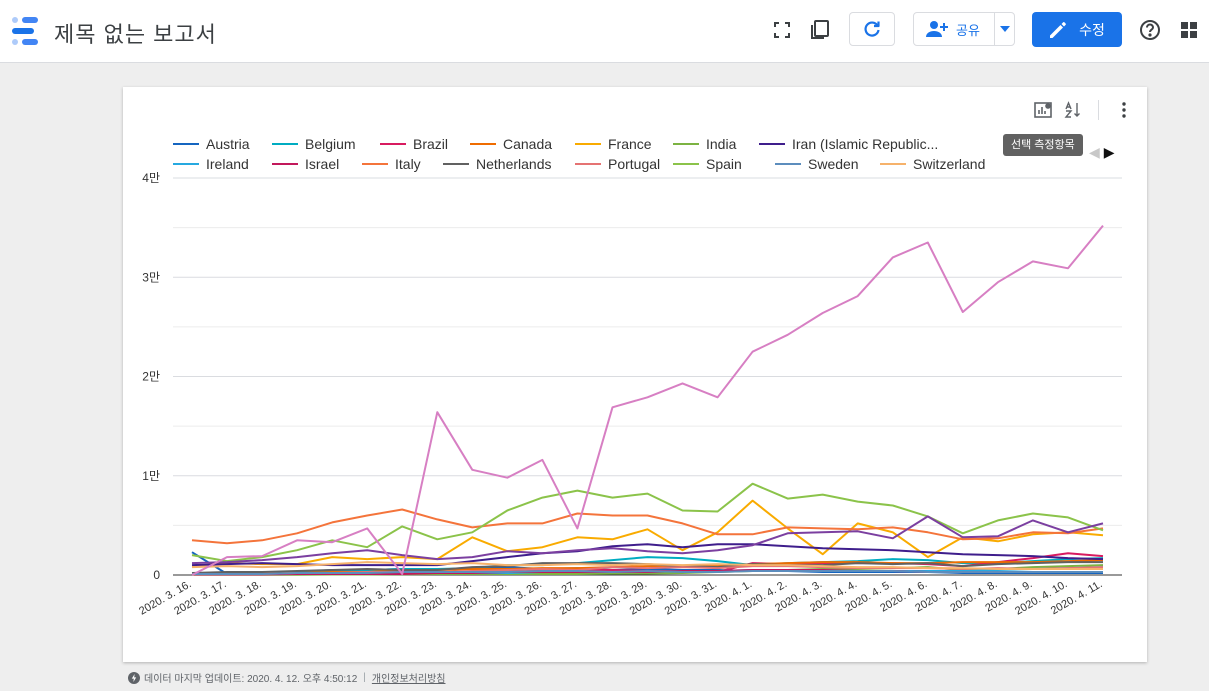 Image resolution: width=1209 pixels, height=691 pixels. I want to click on legend-prev-icon: ◀, so click(1094, 152).